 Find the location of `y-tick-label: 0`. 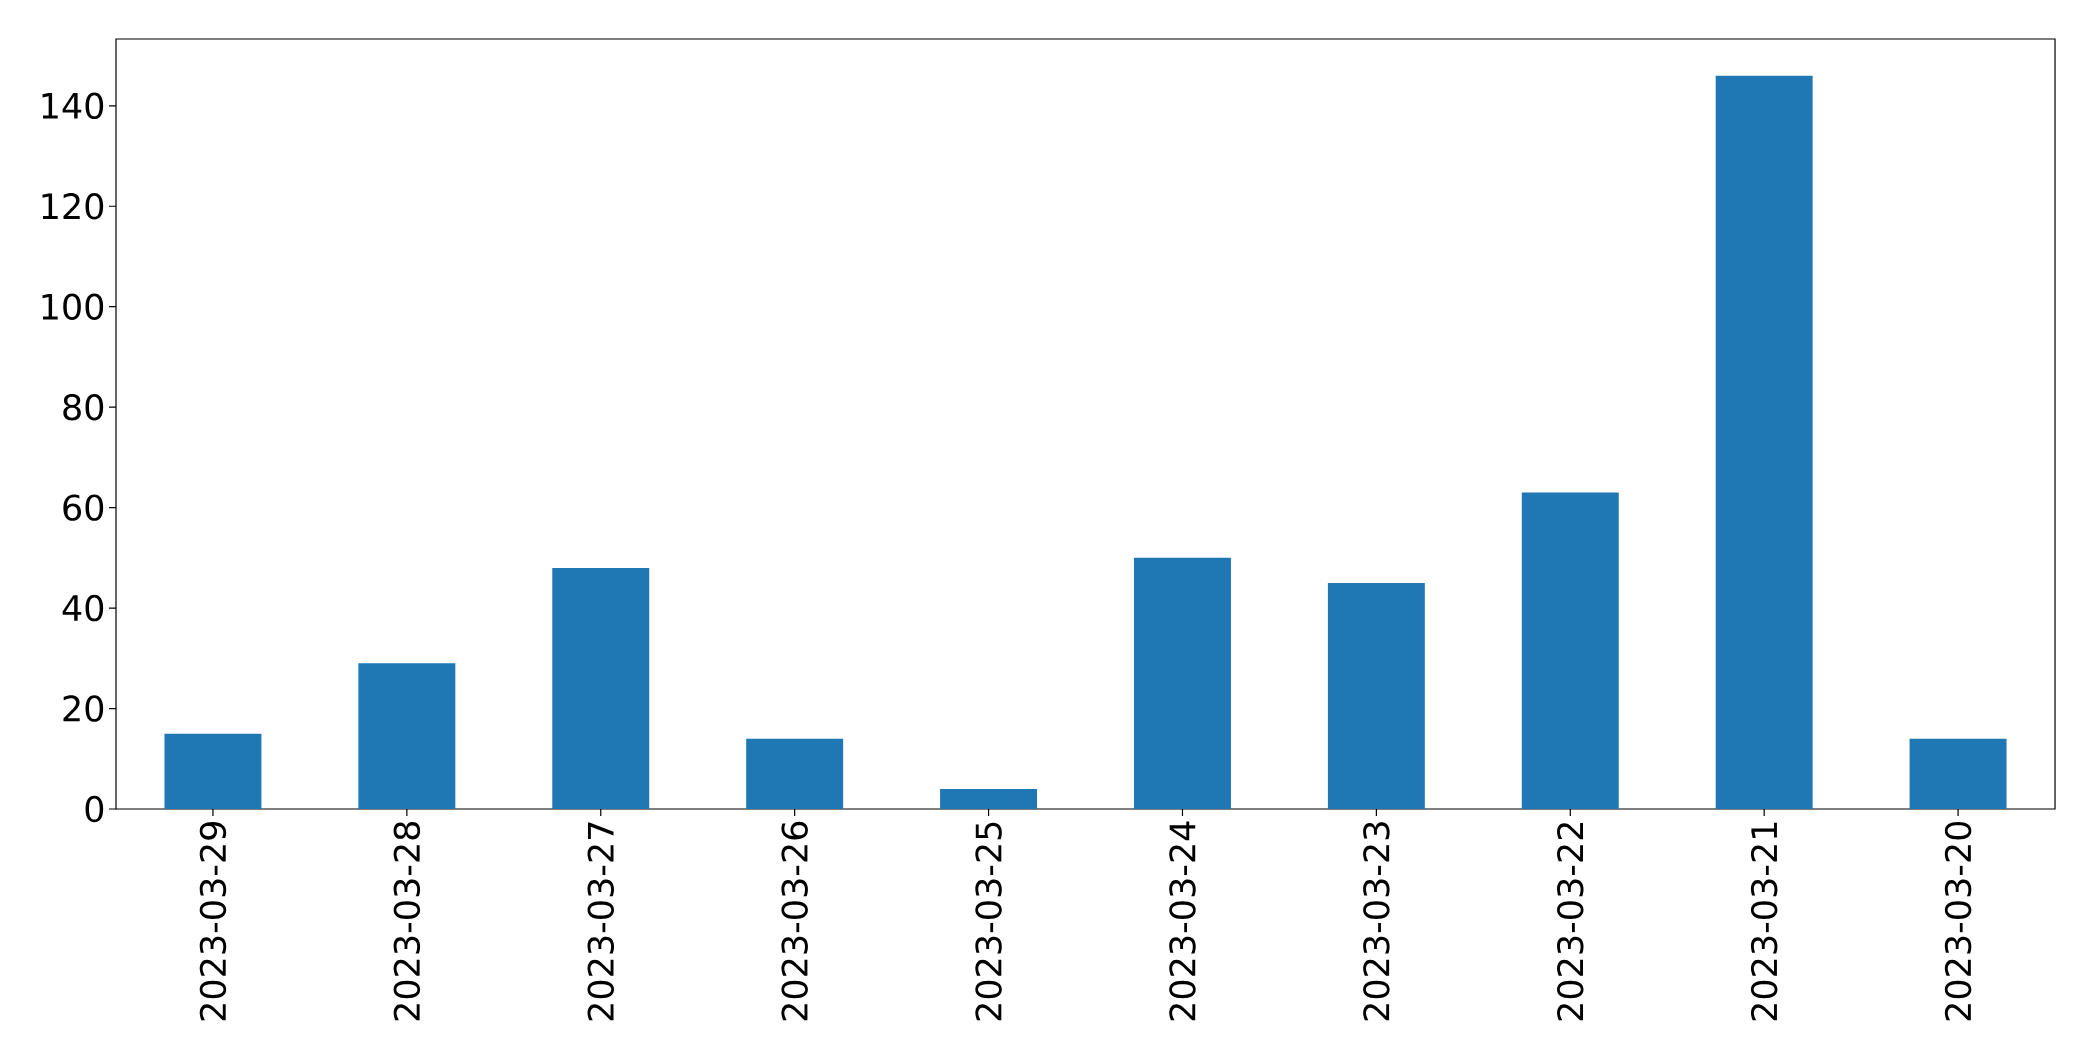

y-tick-label: 0 is located at coordinates (94, 809).